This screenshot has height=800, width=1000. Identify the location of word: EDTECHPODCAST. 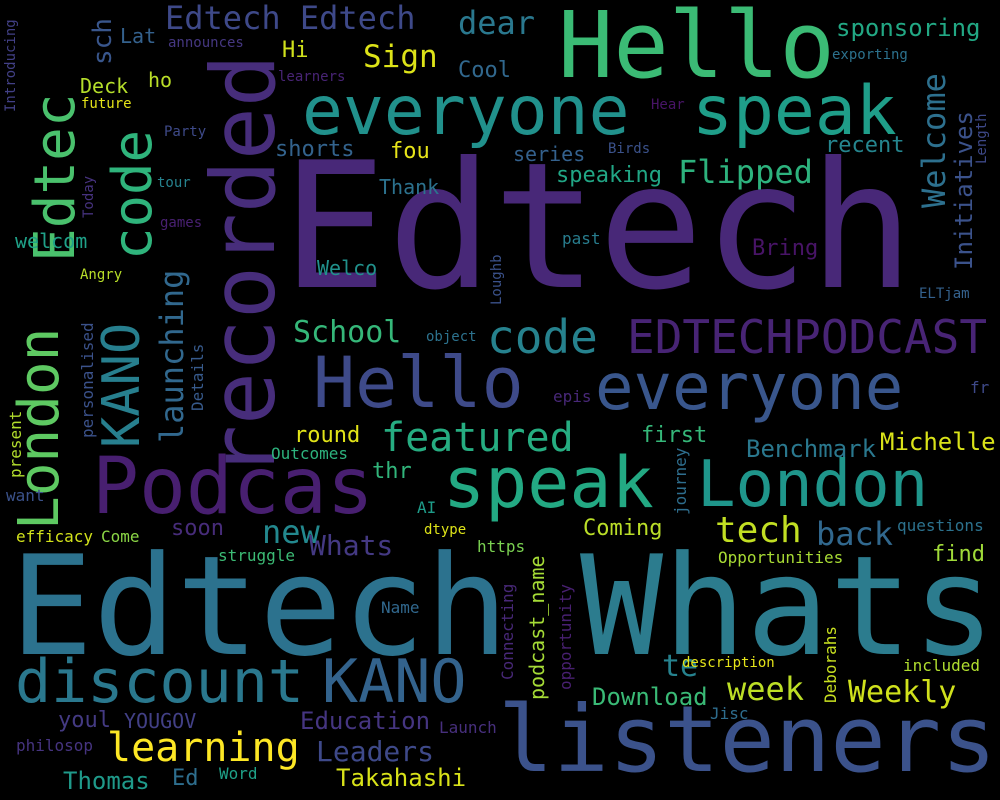
(807, 337).